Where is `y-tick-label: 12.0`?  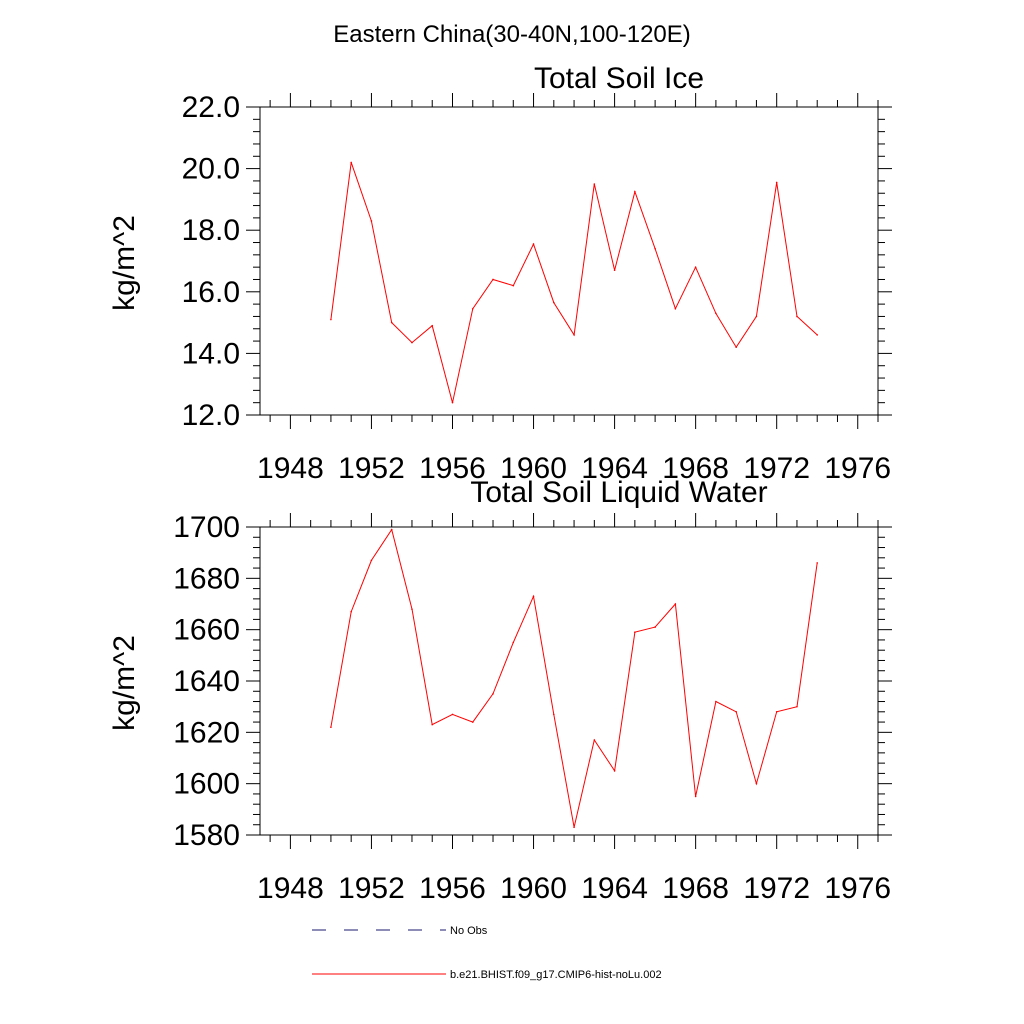 y-tick-label: 12.0 is located at coordinates (211, 415).